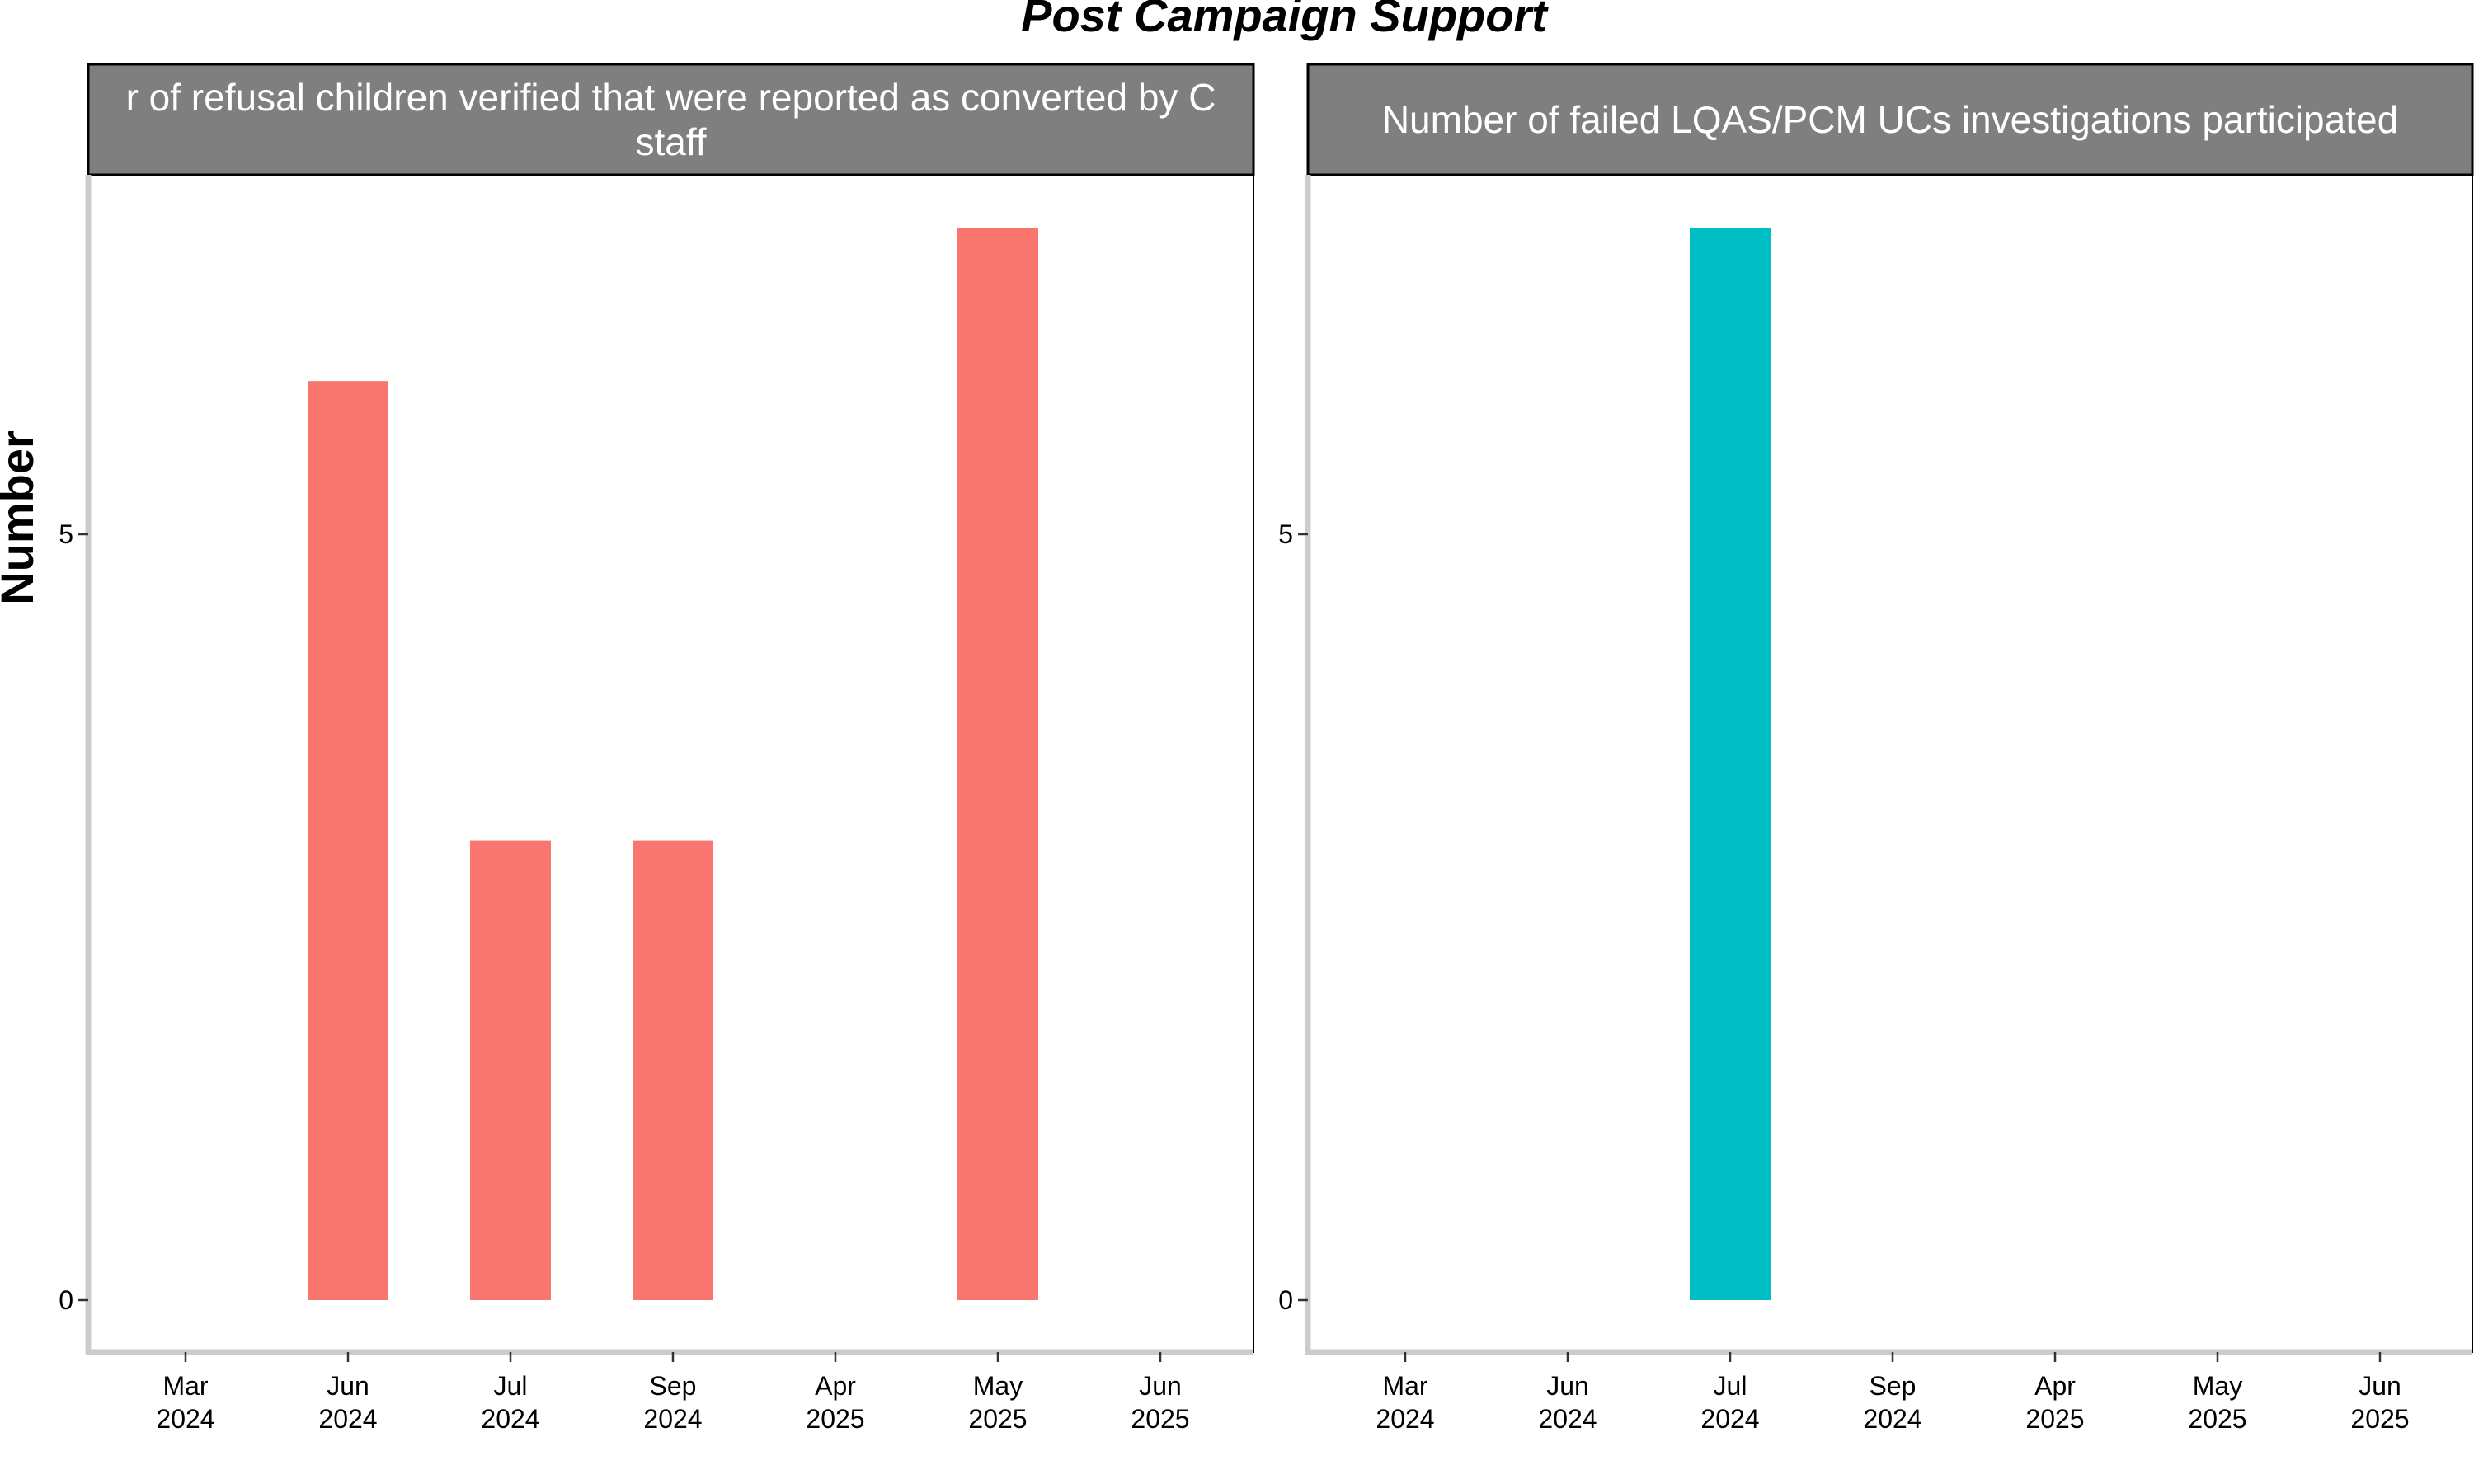 The width and height of the screenshot is (2474, 1484). What do you see at coordinates (185, 1402) in the screenshot?
I see `panel-1-x-tick-label-0: Mar 2024` at bounding box center [185, 1402].